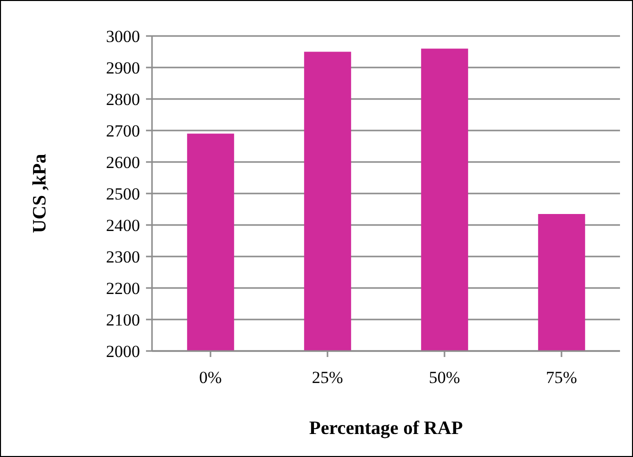  What do you see at coordinates (123, 320) in the screenshot?
I see `y-tick-label: 2100` at bounding box center [123, 320].